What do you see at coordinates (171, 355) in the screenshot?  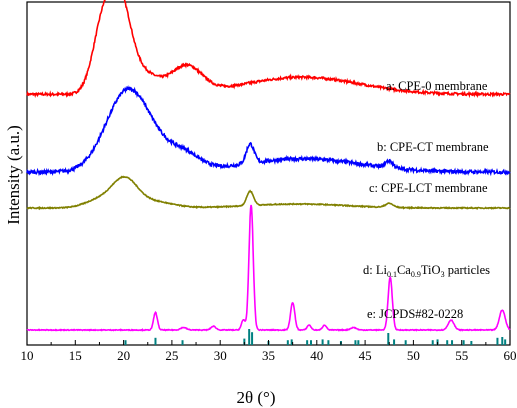 I see `x-tick-label: 25` at bounding box center [171, 355].